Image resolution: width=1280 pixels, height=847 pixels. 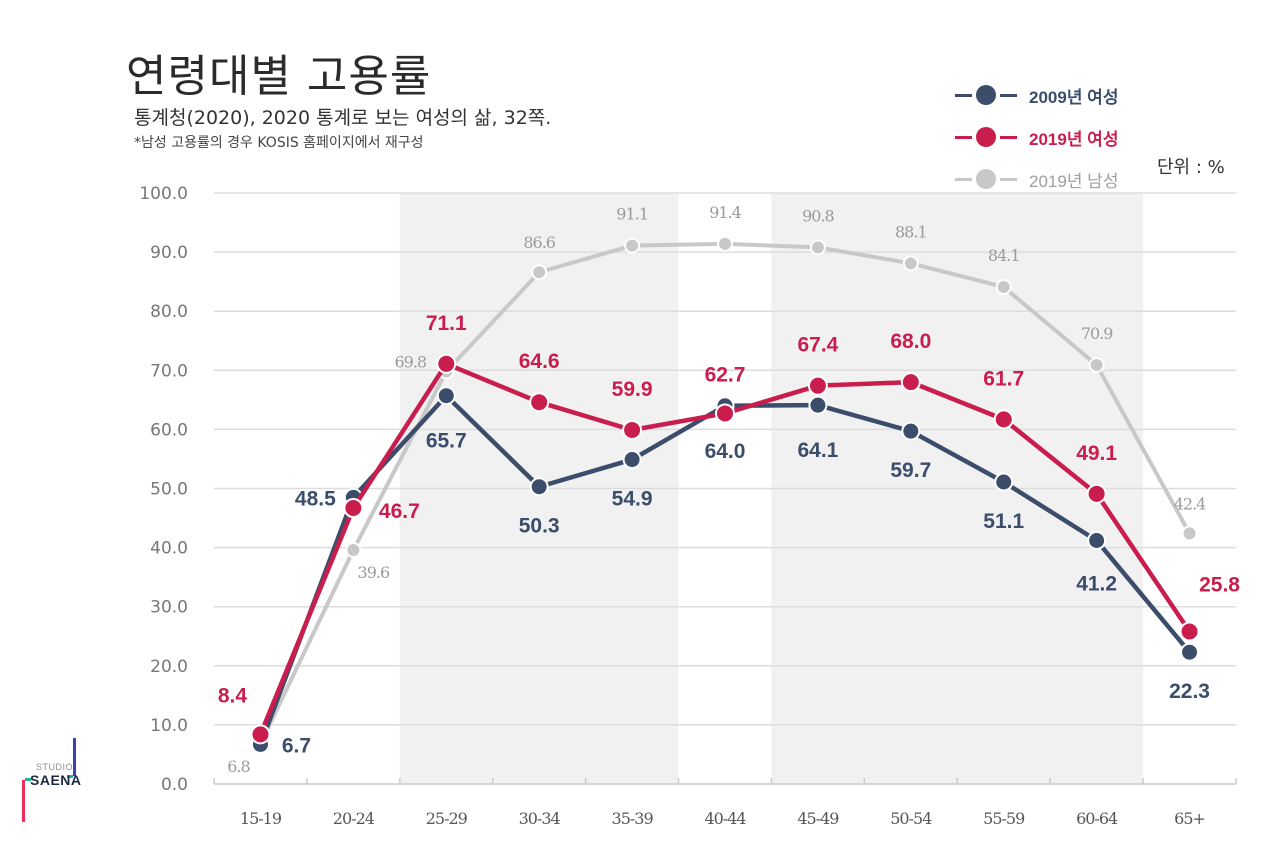 I want to click on x-tick-label: 20-24, so click(x=354, y=818).